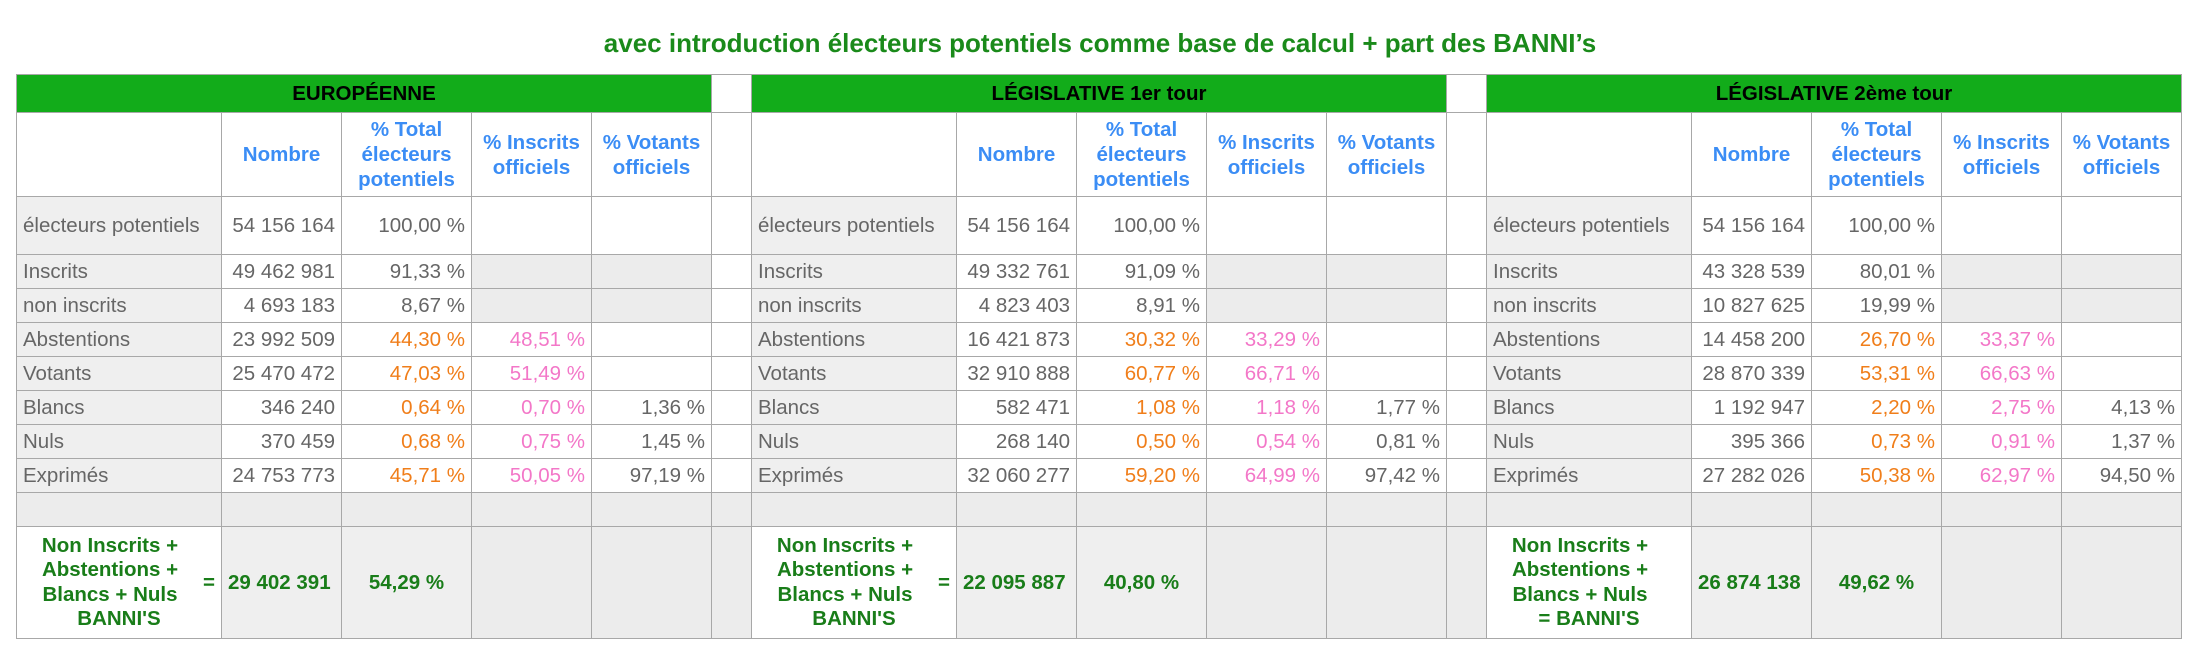  What do you see at coordinates (1876, 441) in the screenshot?
I see `cell-pct-total: 0,73 %` at bounding box center [1876, 441].